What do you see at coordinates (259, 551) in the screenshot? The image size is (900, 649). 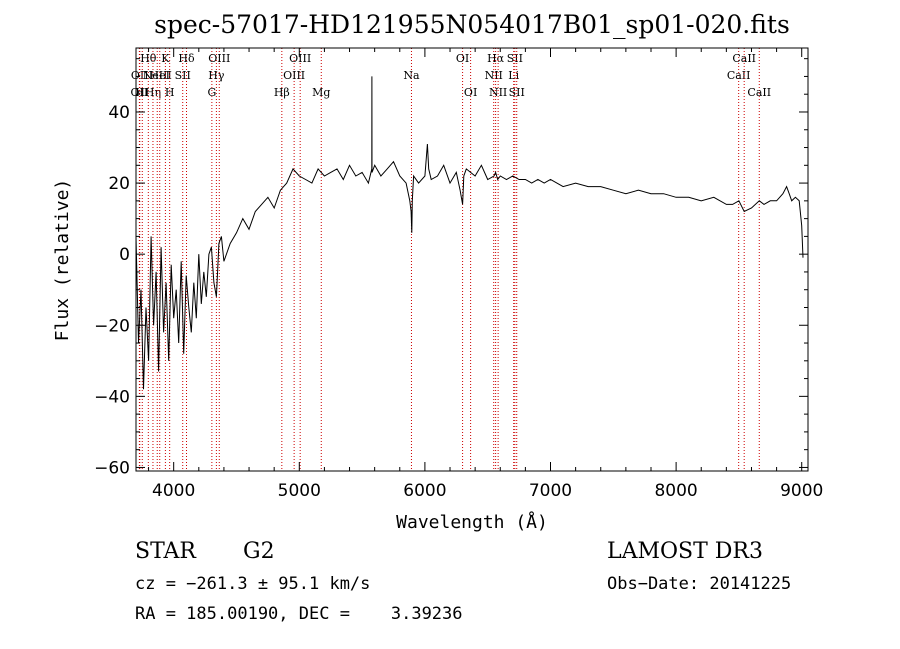 I see `object-subclass: G2` at bounding box center [259, 551].